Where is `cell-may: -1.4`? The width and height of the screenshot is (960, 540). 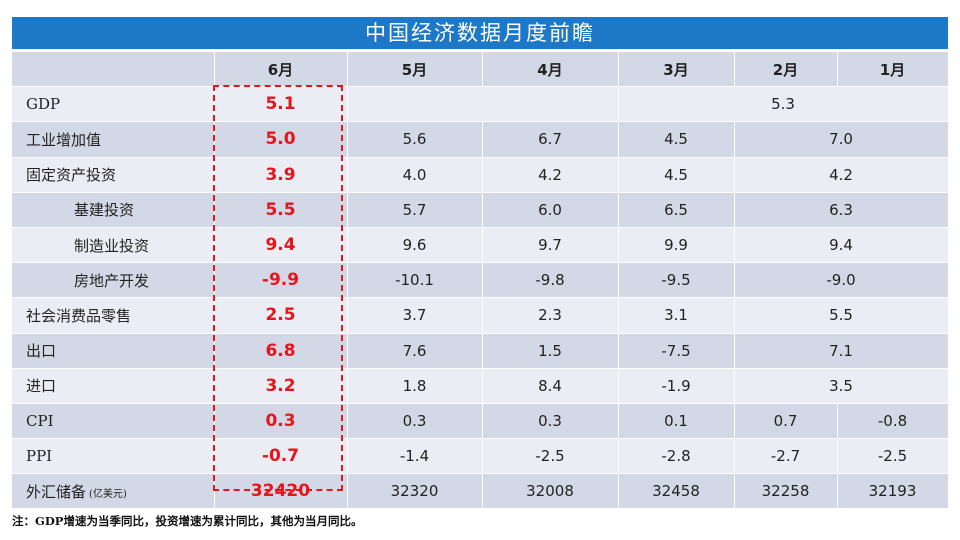
cell-may: -1.4 is located at coordinates (415, 456).